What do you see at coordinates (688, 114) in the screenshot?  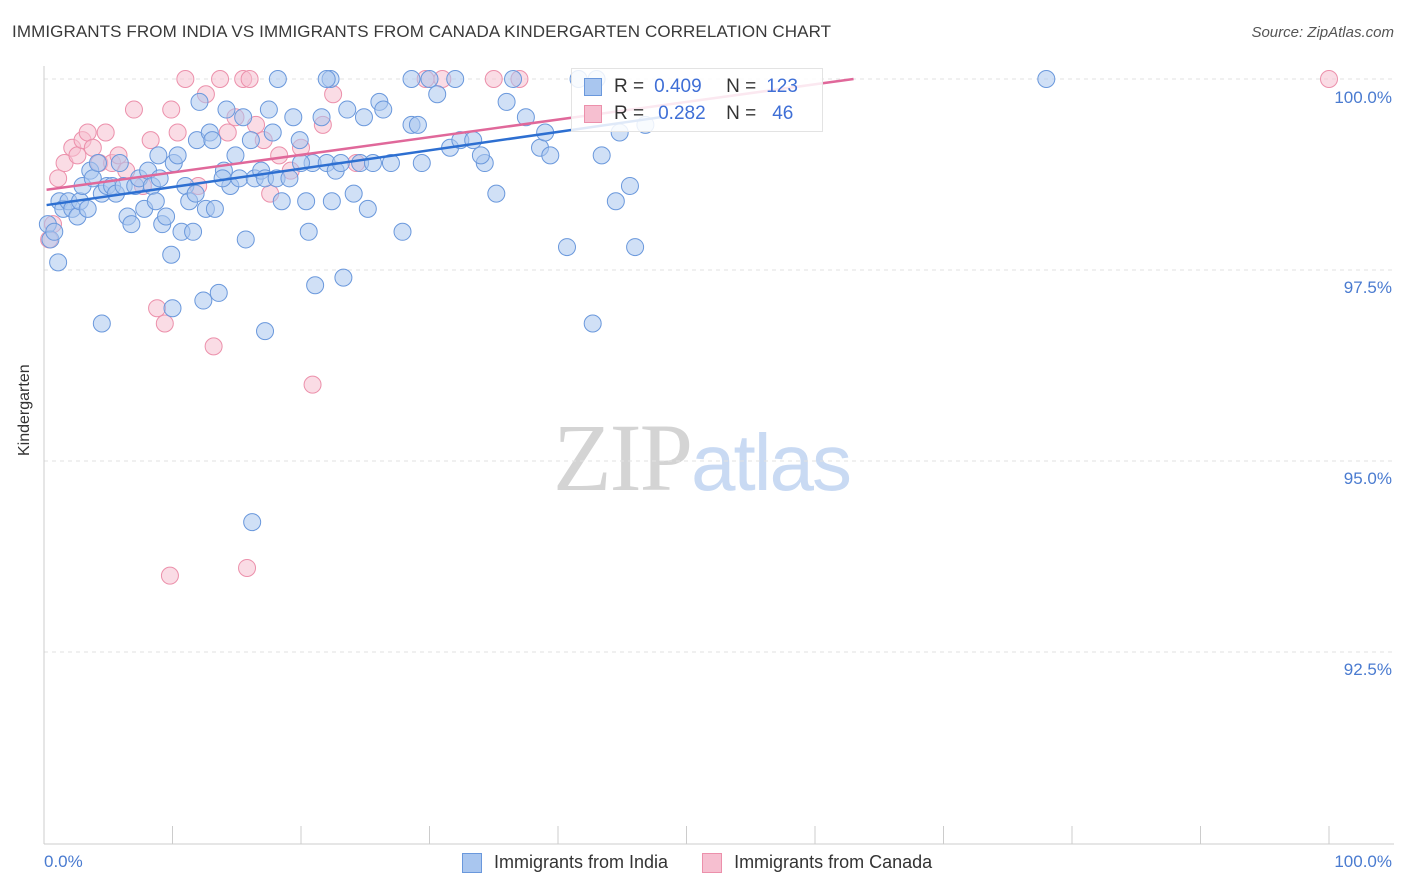 I see `legend-row-canada: R = 0.282 N = 46` at bounding box center [688, 114].